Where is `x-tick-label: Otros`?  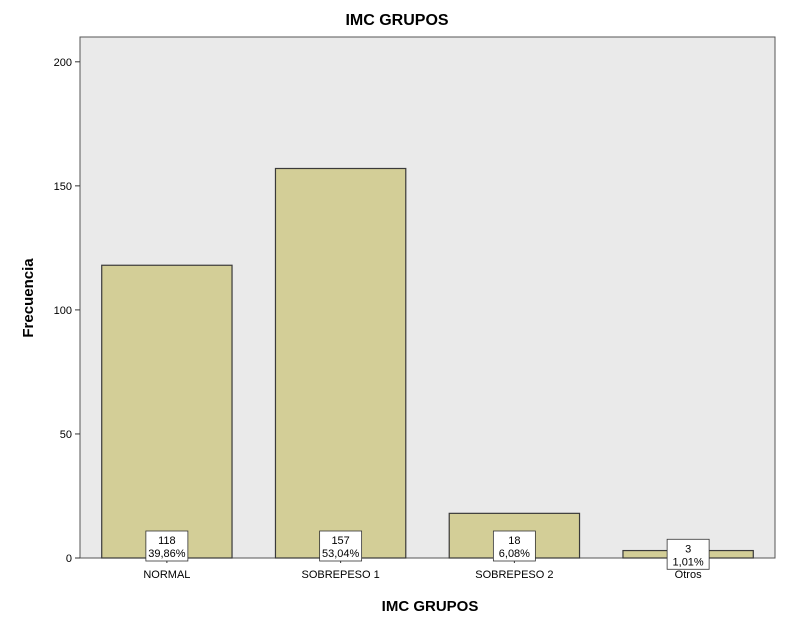
x-tick-label: Otros is located at coordinates (688, 575).